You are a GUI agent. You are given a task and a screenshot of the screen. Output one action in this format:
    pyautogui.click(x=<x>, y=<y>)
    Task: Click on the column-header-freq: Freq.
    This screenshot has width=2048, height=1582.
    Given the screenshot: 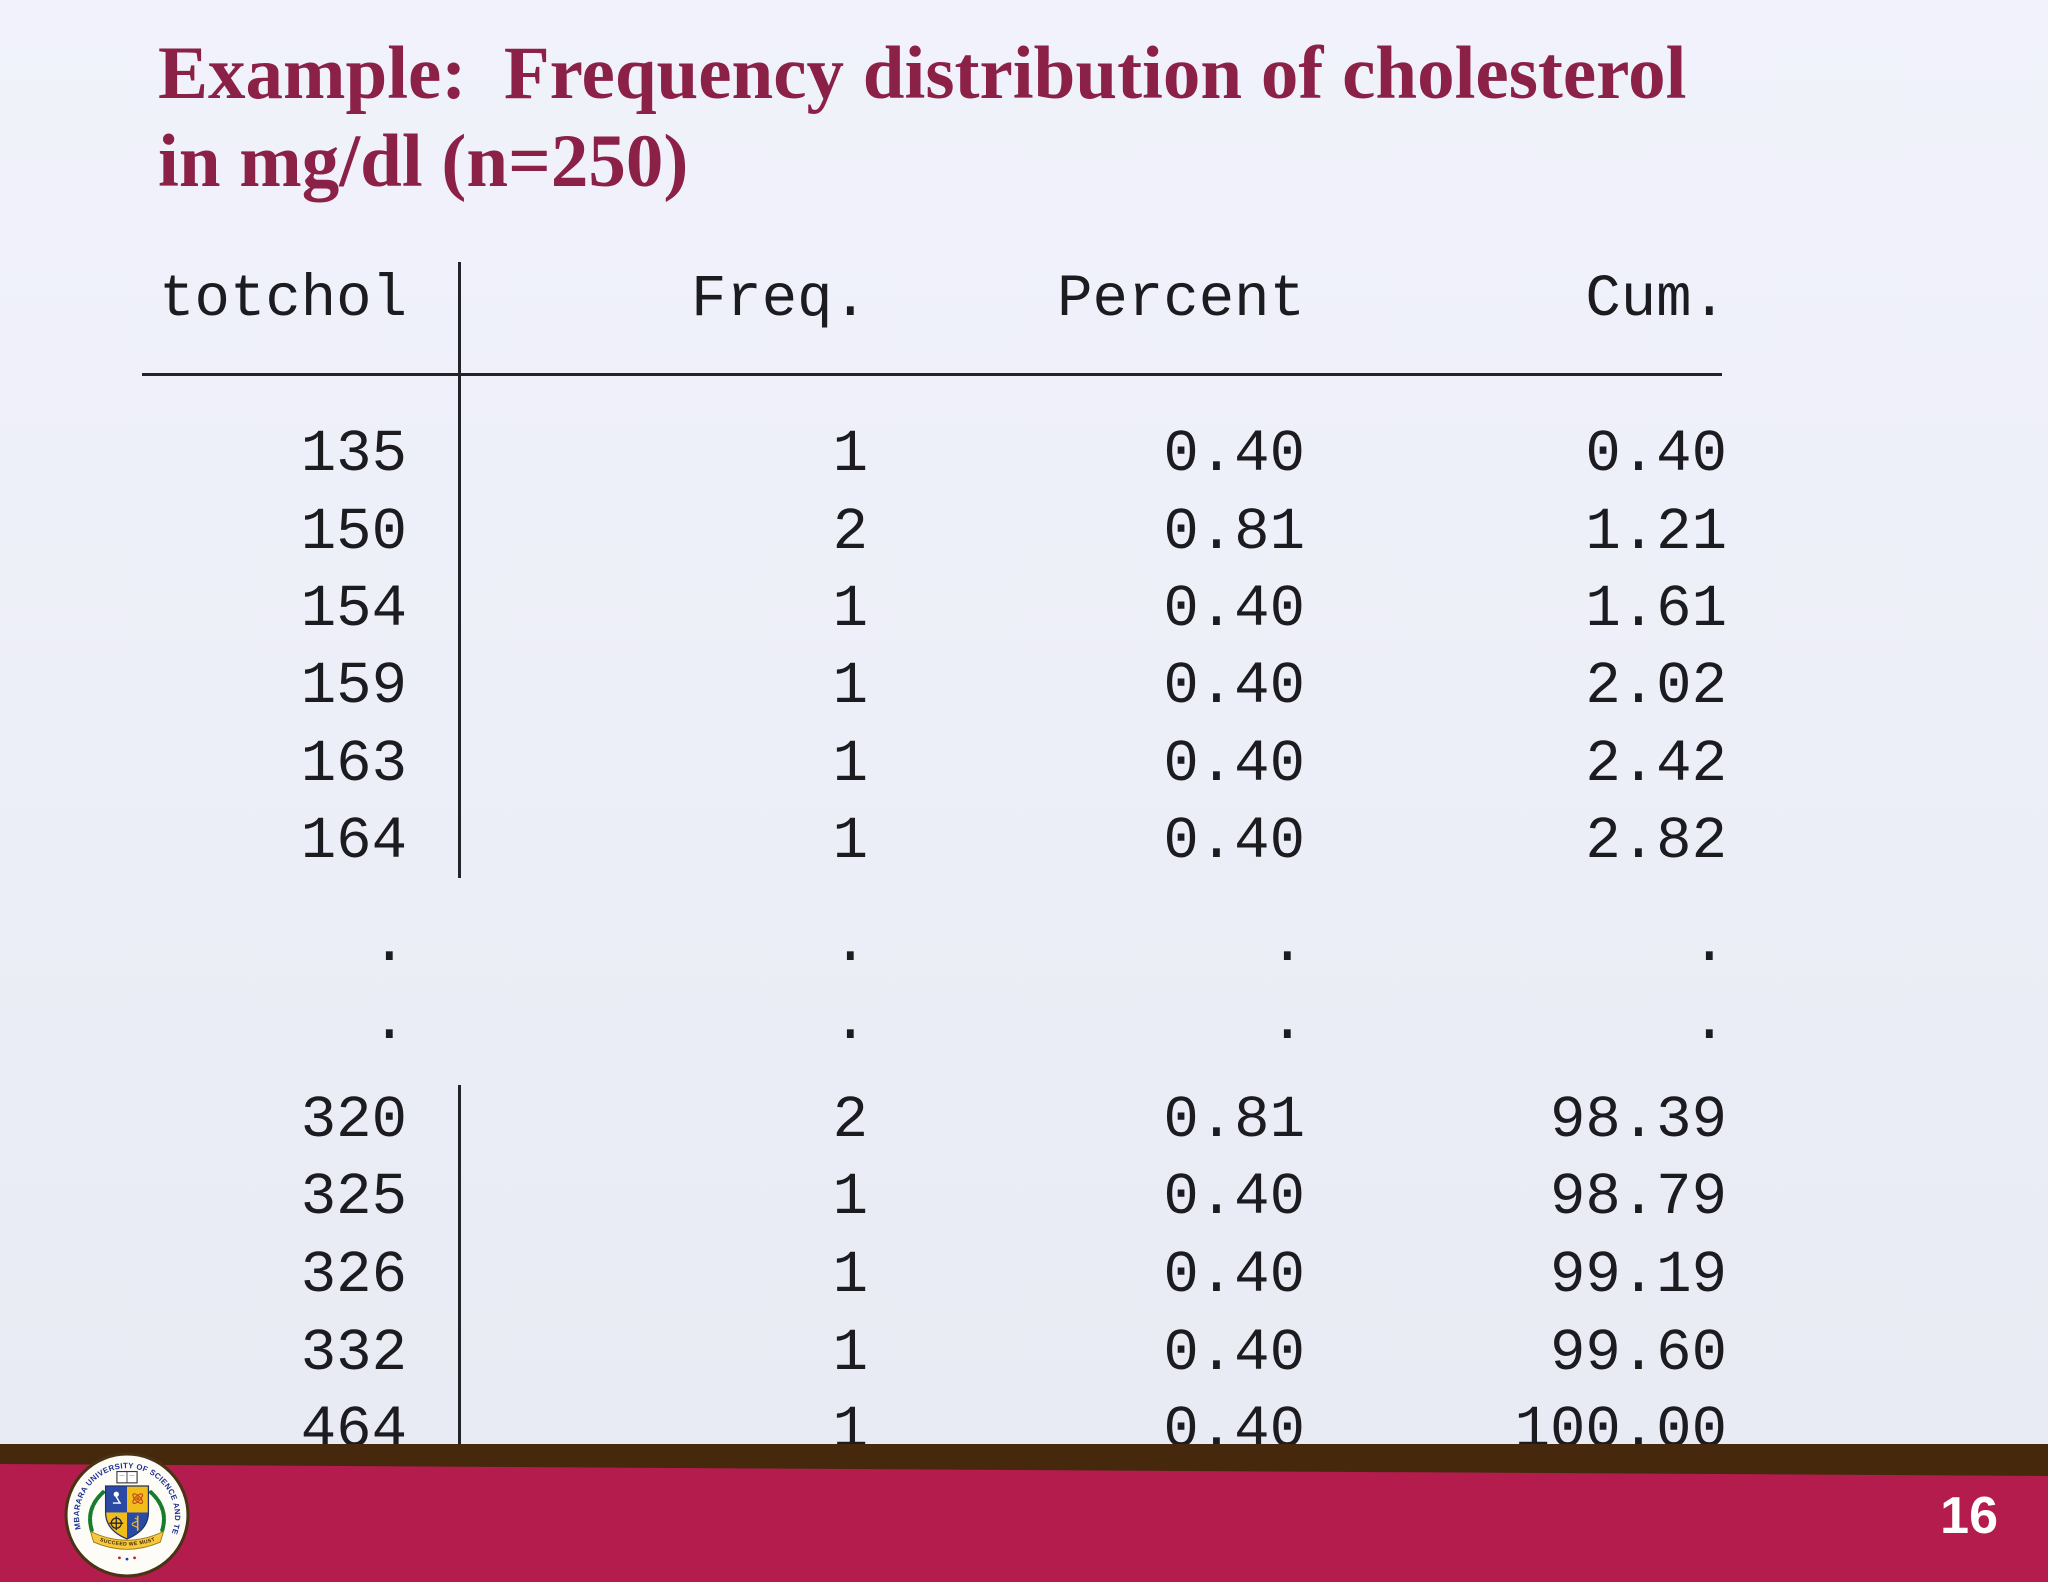 What is the action you would take?
    pyautogui.click(x=779, y=299)
    